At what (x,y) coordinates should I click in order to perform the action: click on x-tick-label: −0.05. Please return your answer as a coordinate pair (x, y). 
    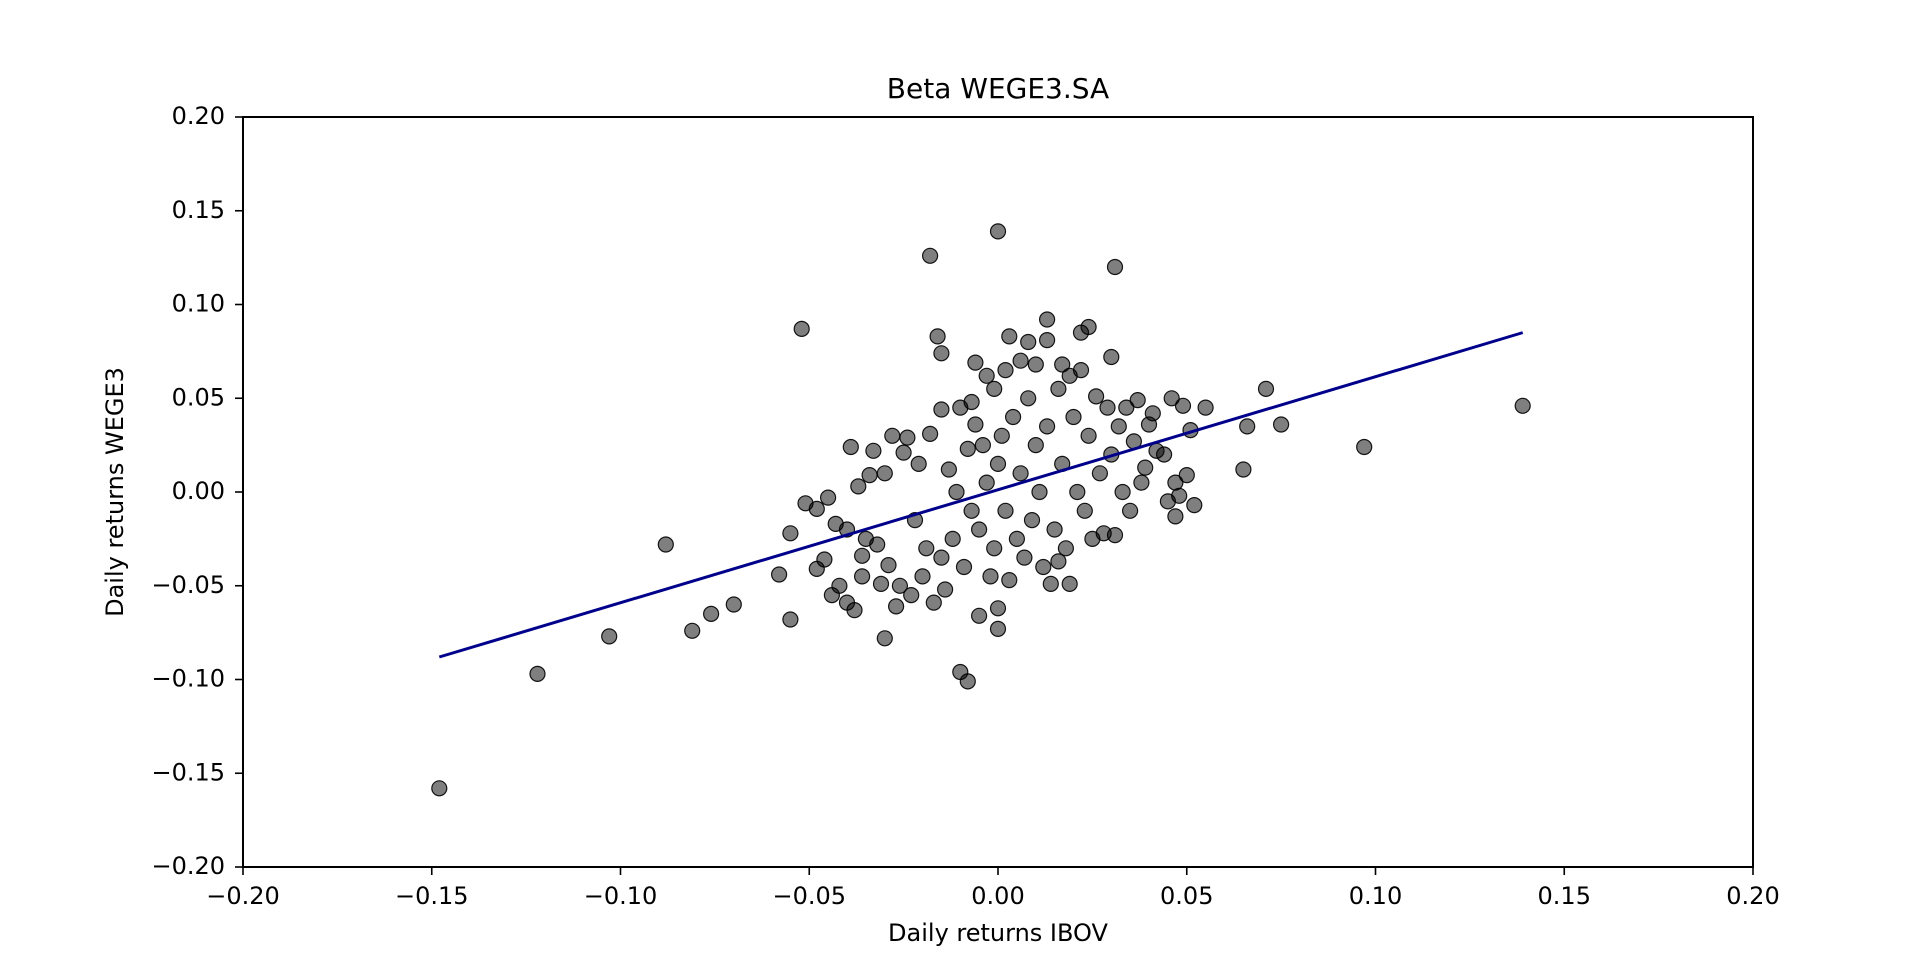
    Looking at the image, I should click on (809, 896).